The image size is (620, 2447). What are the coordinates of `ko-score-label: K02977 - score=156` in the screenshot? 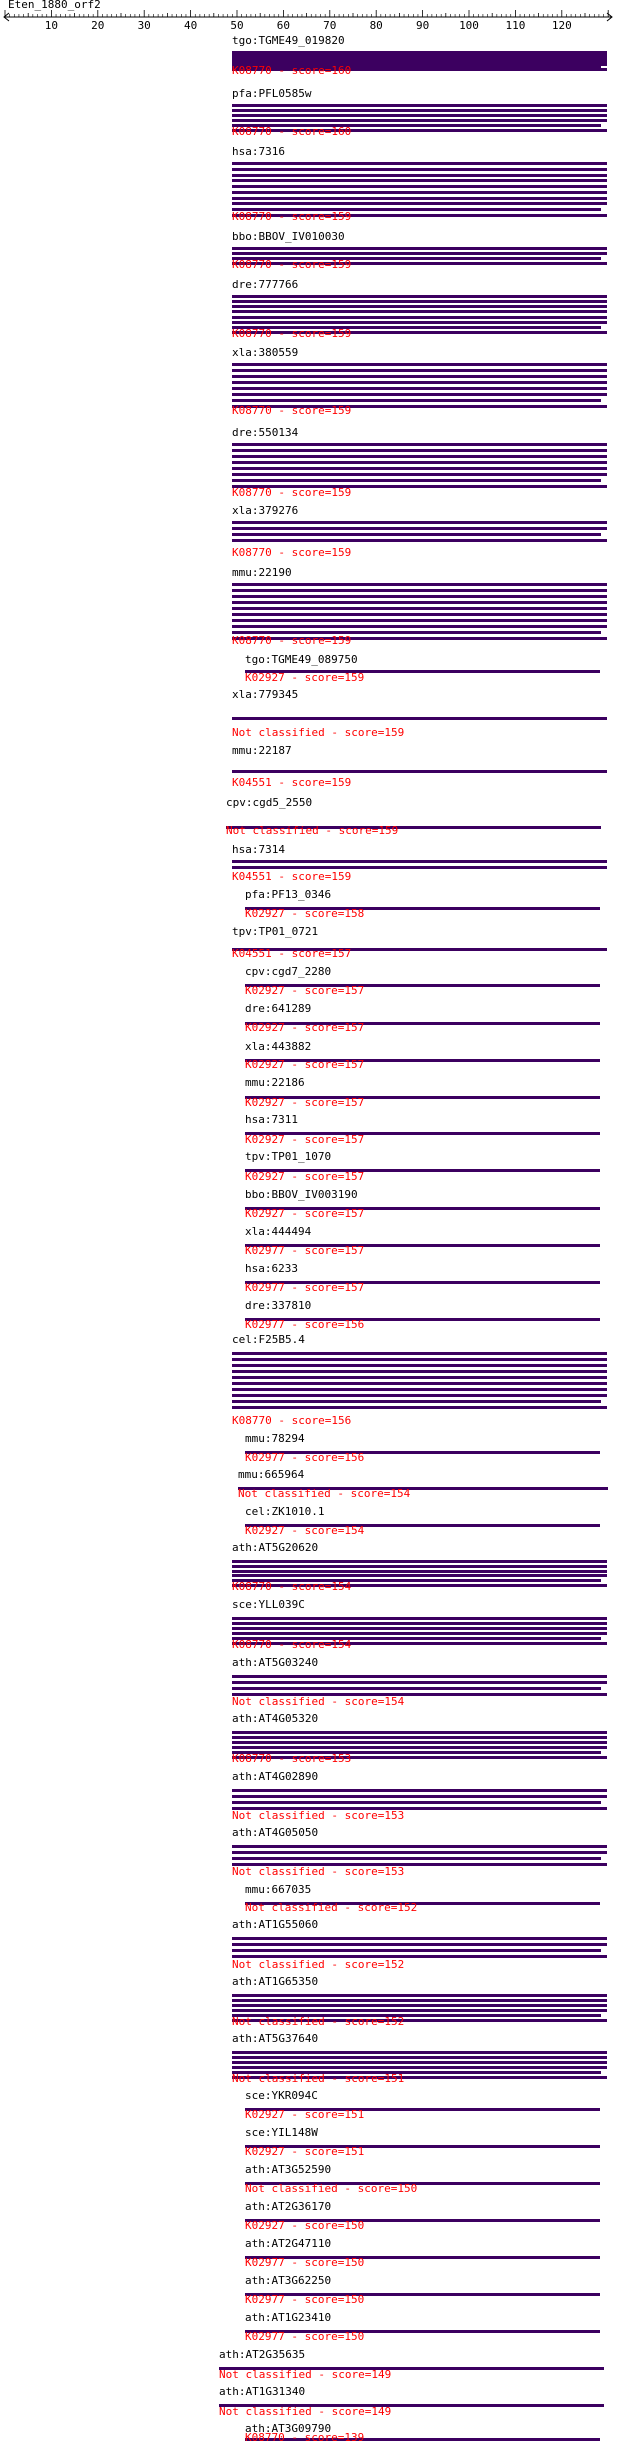 It's located at (305, 1457).